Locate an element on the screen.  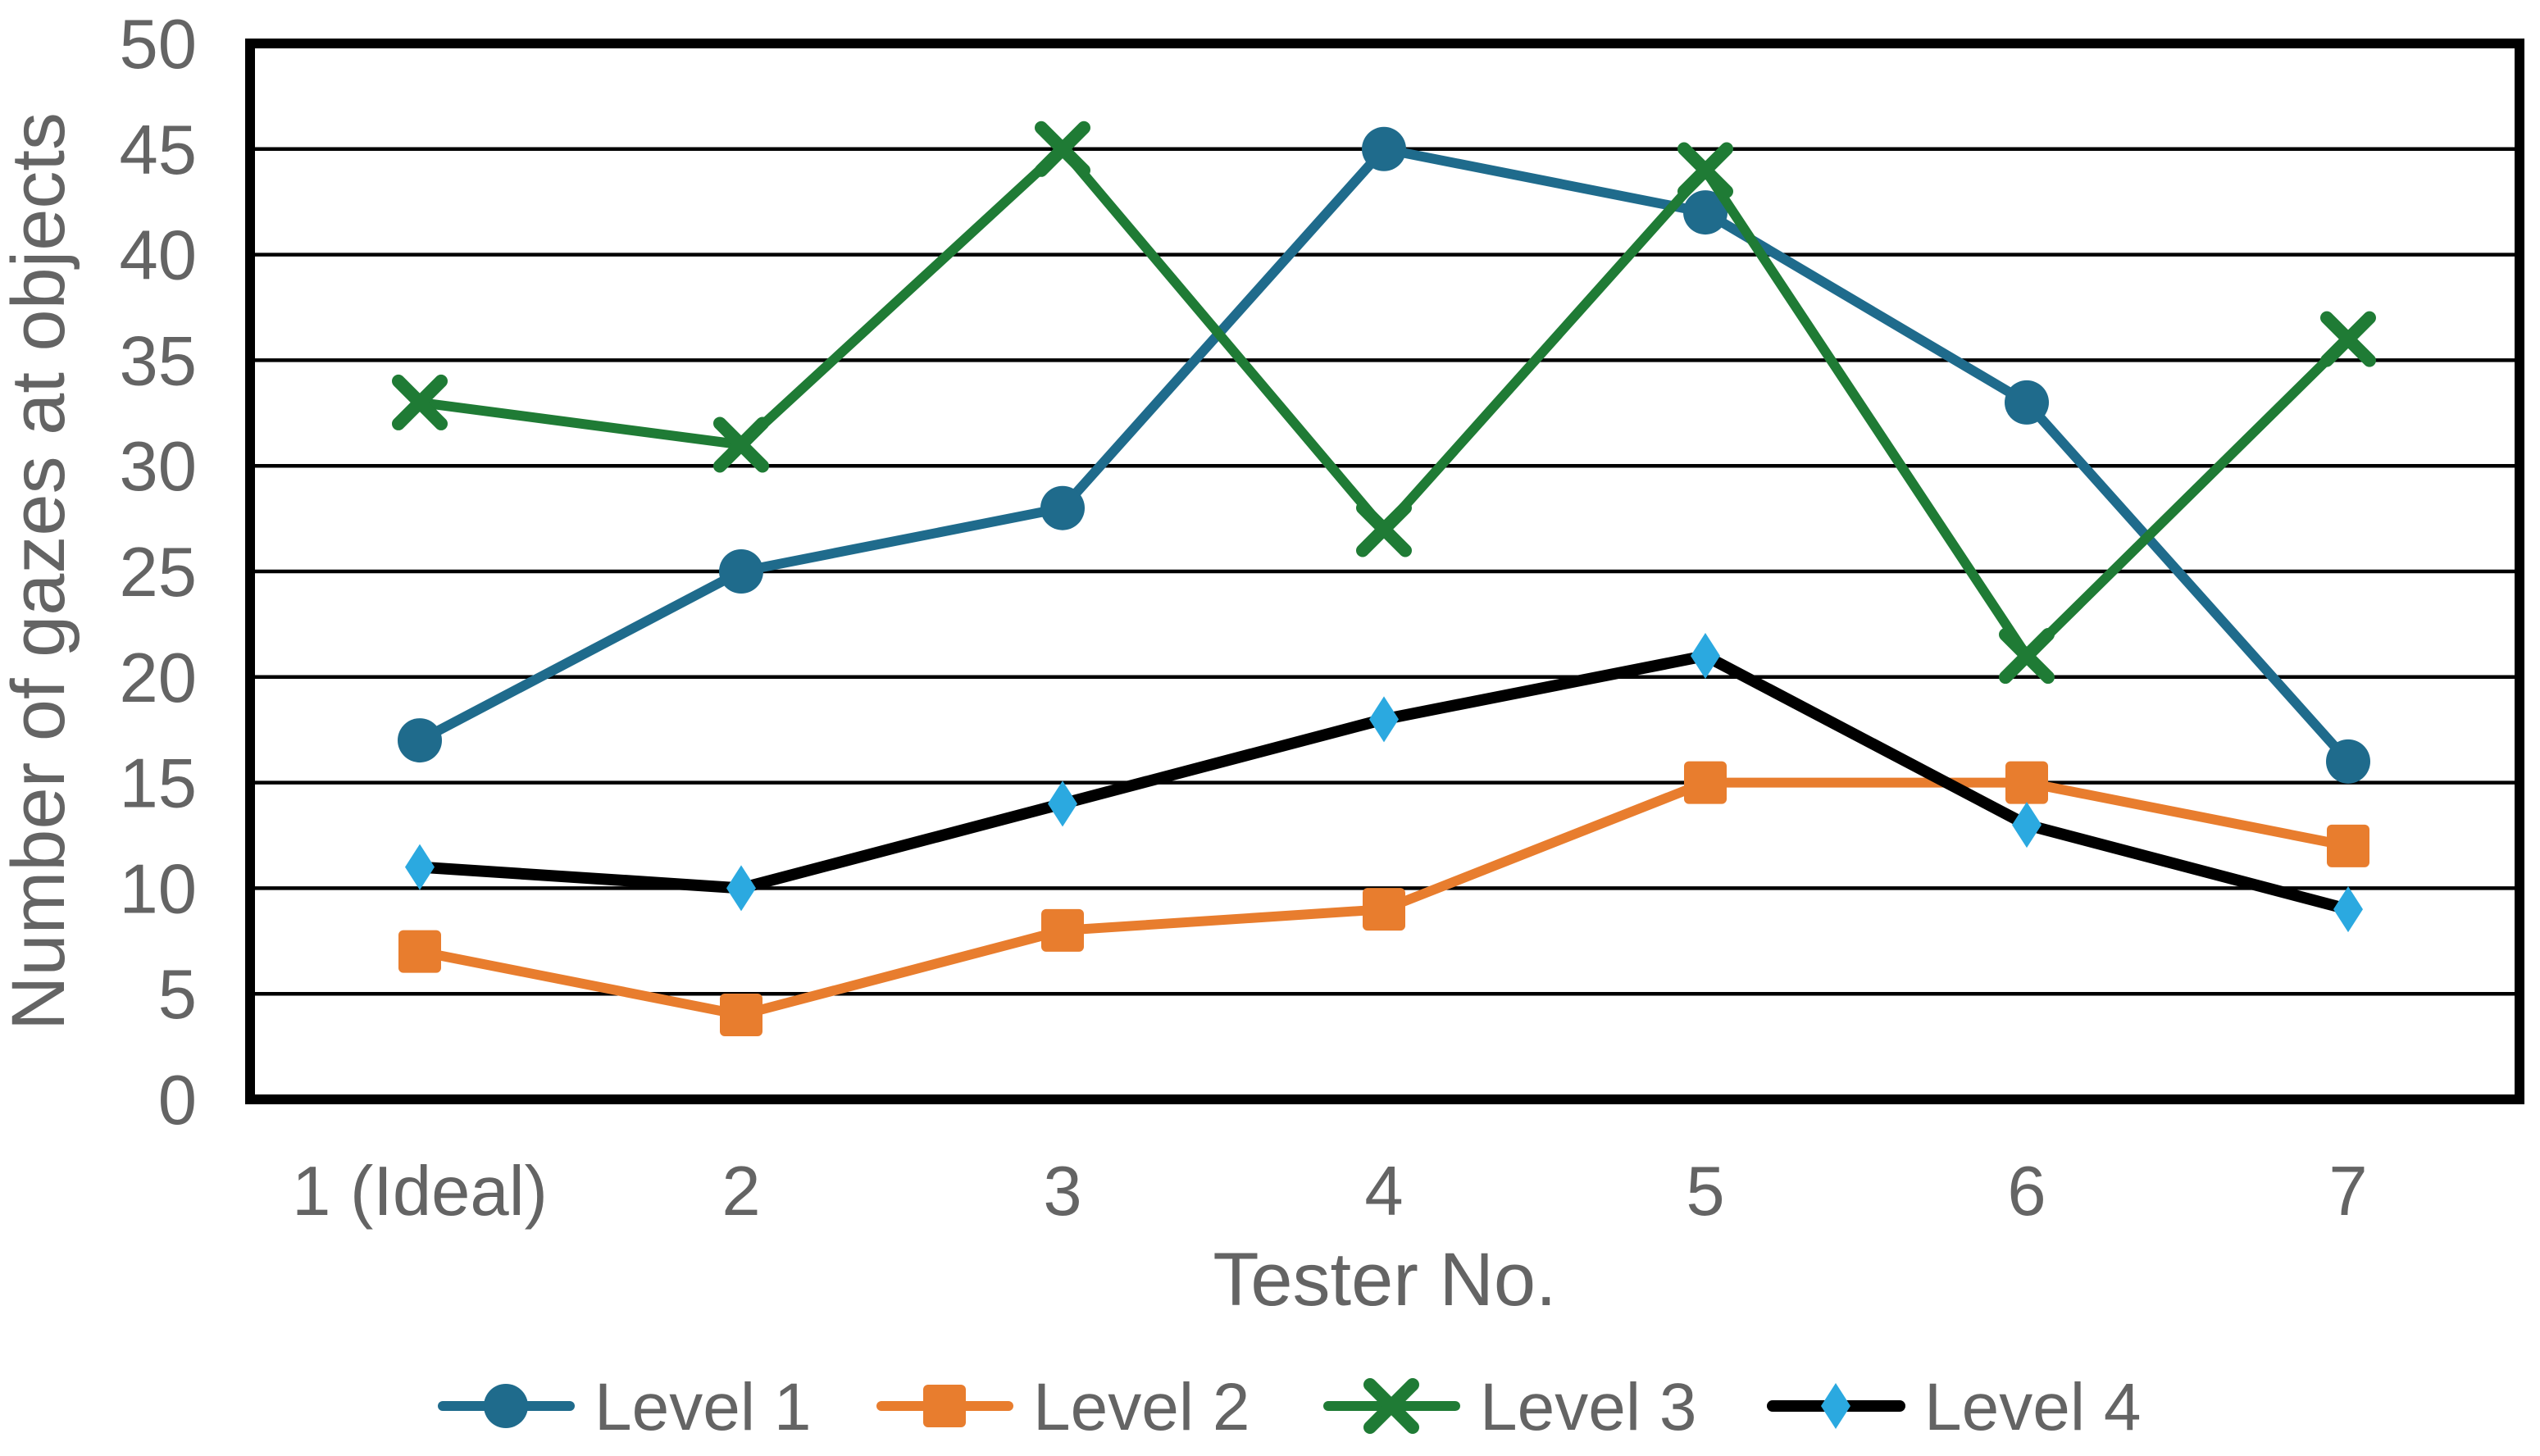
y-tick-label-50: 50 is located at coordinates (158, 45).